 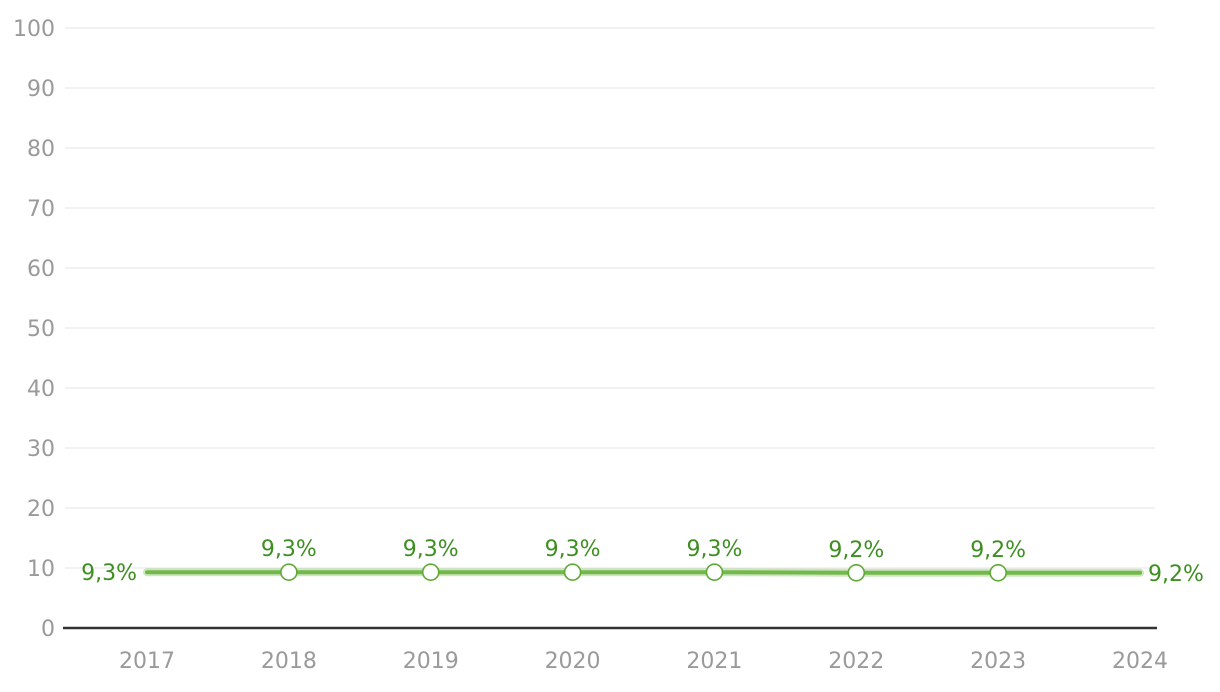 What do you see at coordinates (1140, 661) in the screenshot?
I see `x-axis-tick-label: 2024` at bounding box center [1140, 661].